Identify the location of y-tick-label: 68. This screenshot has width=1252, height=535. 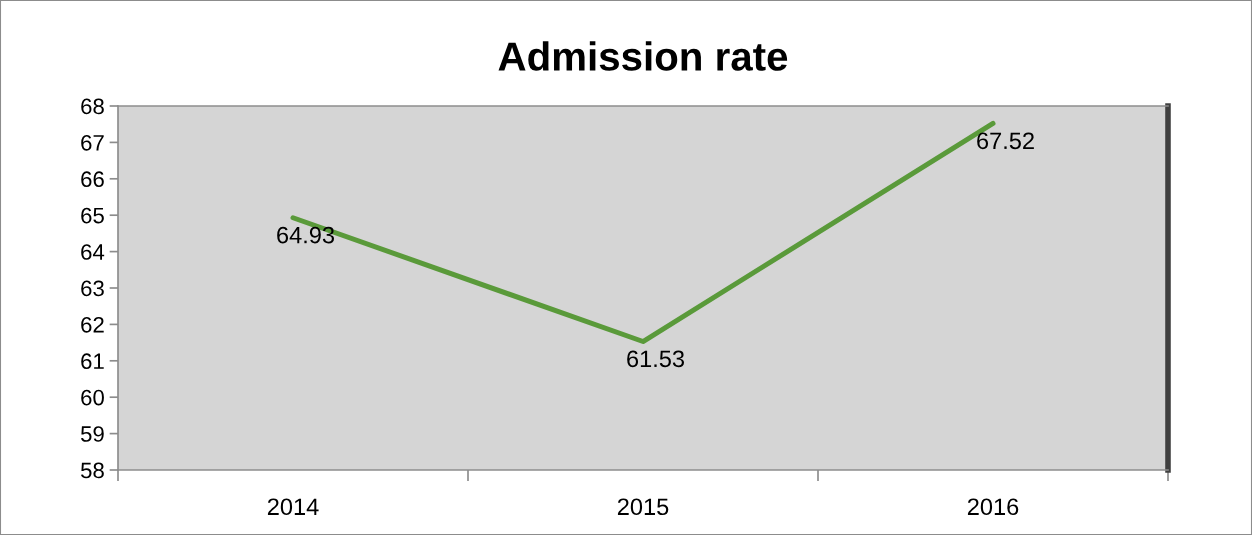
(92, 106).